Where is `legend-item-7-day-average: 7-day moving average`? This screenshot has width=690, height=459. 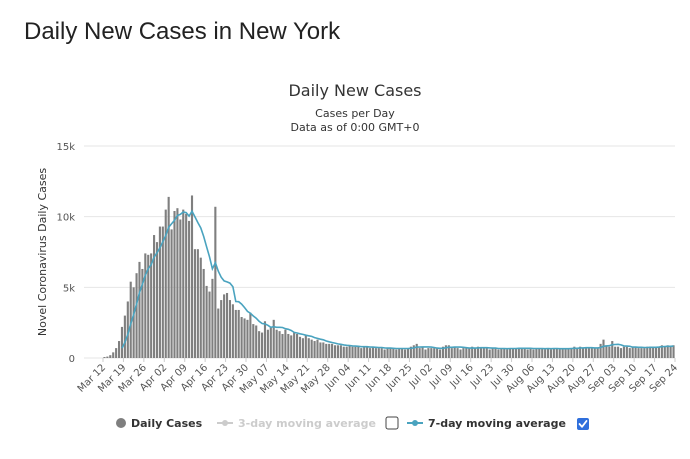 legend-item-7-day-average: 7-day moving average is located at coordinates (486, 423).